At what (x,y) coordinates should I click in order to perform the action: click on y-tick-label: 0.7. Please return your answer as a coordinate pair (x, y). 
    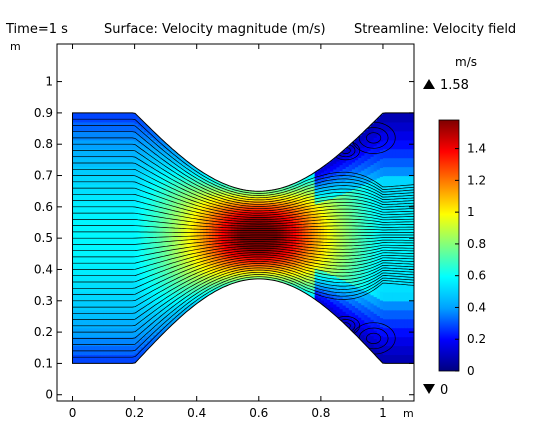
    Looking at the image, I should click on (43, 176).